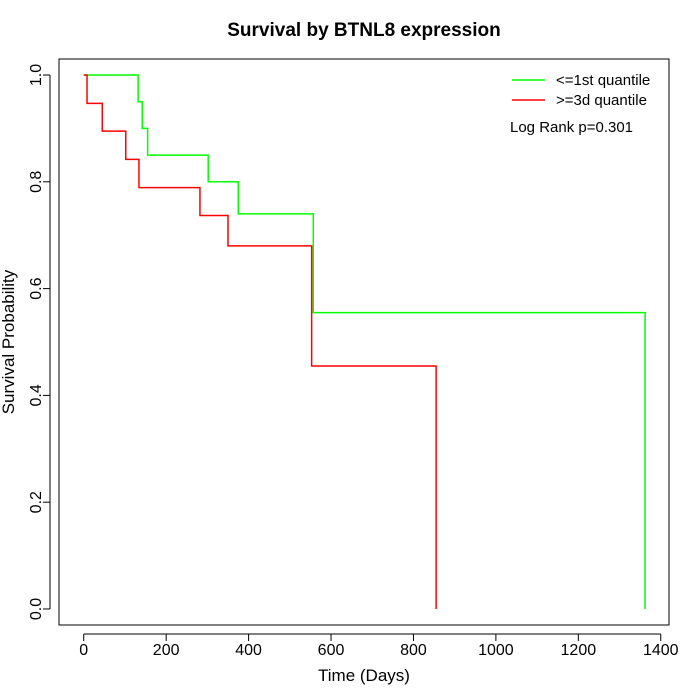  What do you see at coordinates (581, 90) in the screenshot?
I see `legend: <=1st quantile >=3d quantile` at bounding box center [581, 90].